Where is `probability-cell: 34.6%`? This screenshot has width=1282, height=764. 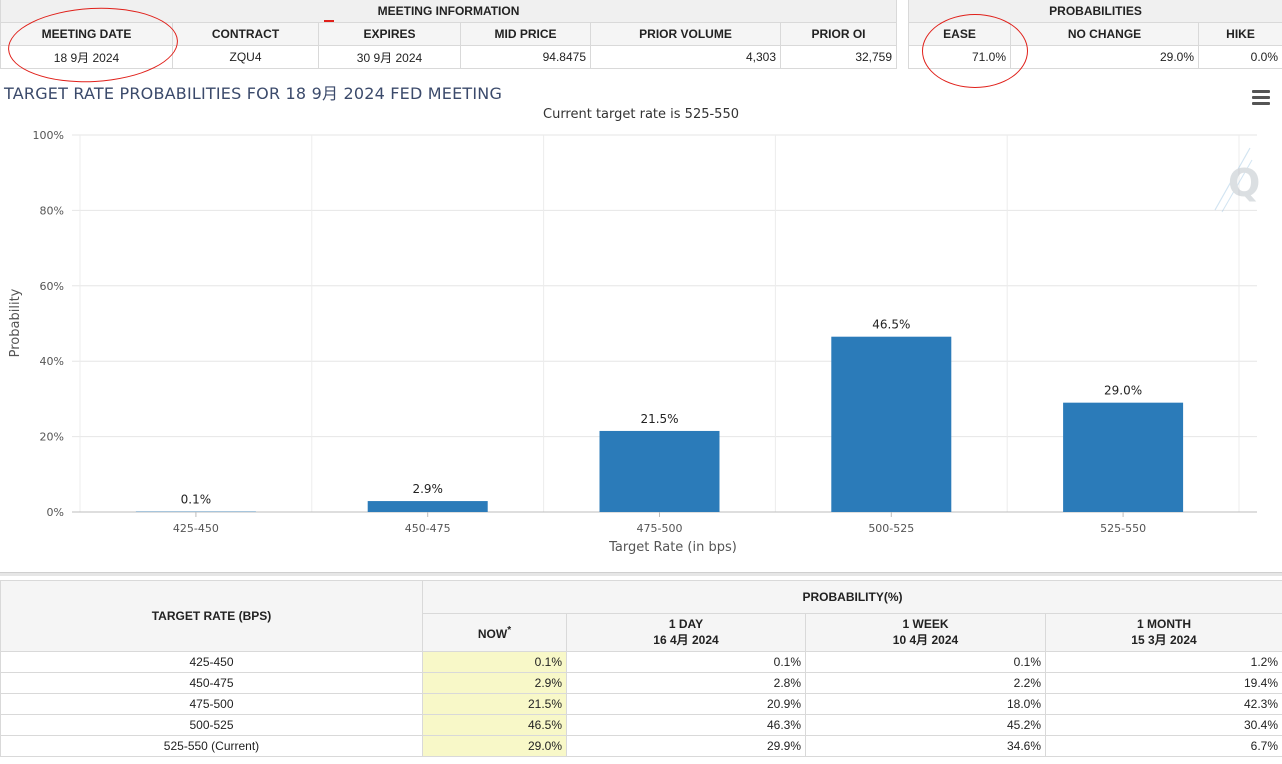
probability-cell: 34.6% is located at coordinates (925, 746).